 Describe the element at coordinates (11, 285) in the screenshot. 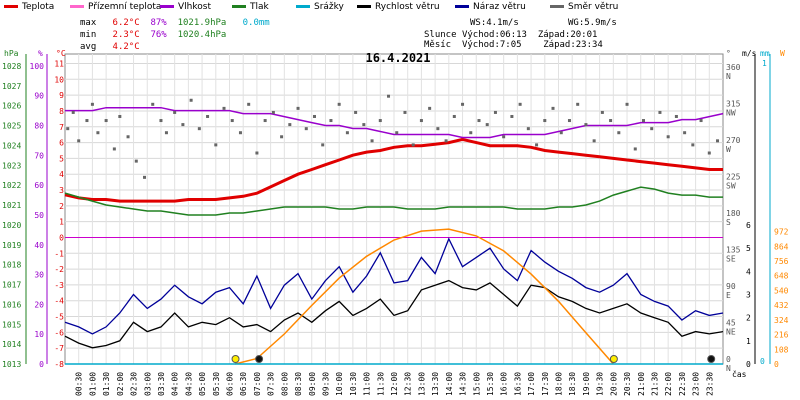

I see `pressure-tick-label: 1017` at that location.